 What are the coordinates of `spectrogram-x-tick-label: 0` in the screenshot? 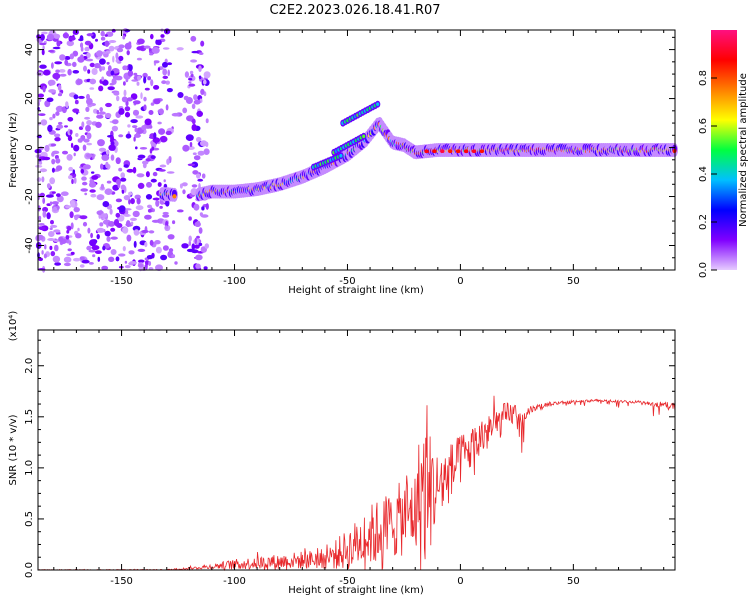 It's located at (460, 281).